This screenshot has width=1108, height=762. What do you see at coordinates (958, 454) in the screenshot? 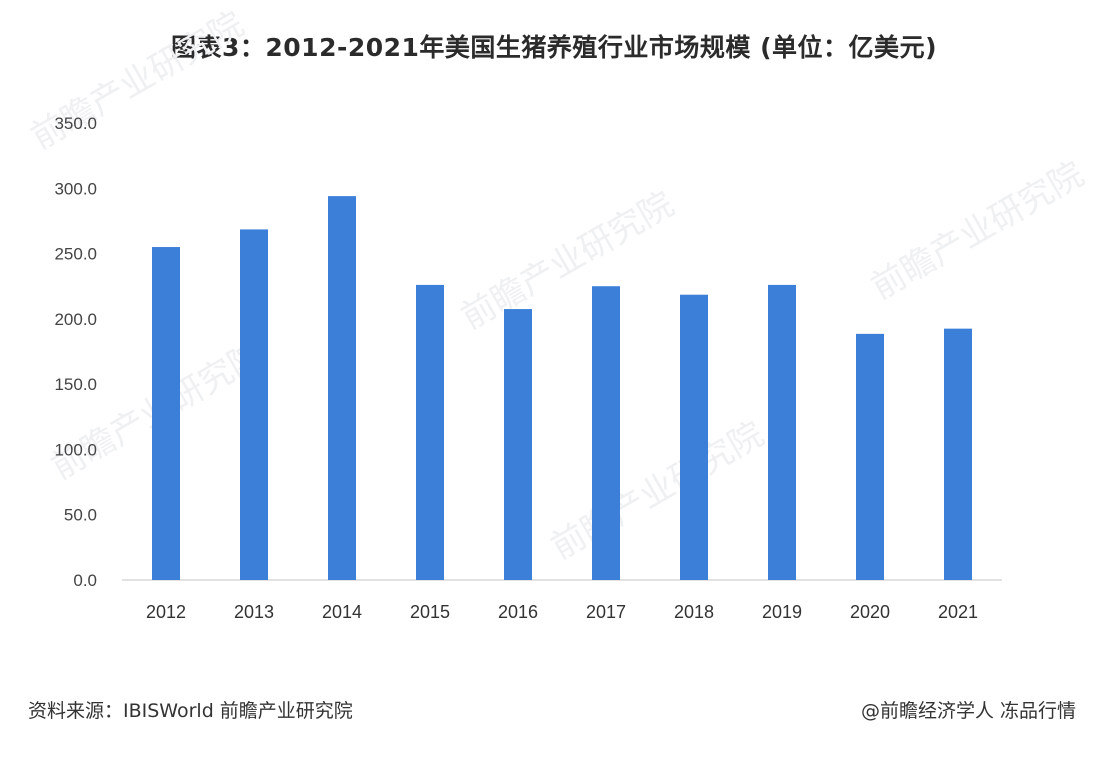
I see `bar-2021` at bounding box center [958, 454].